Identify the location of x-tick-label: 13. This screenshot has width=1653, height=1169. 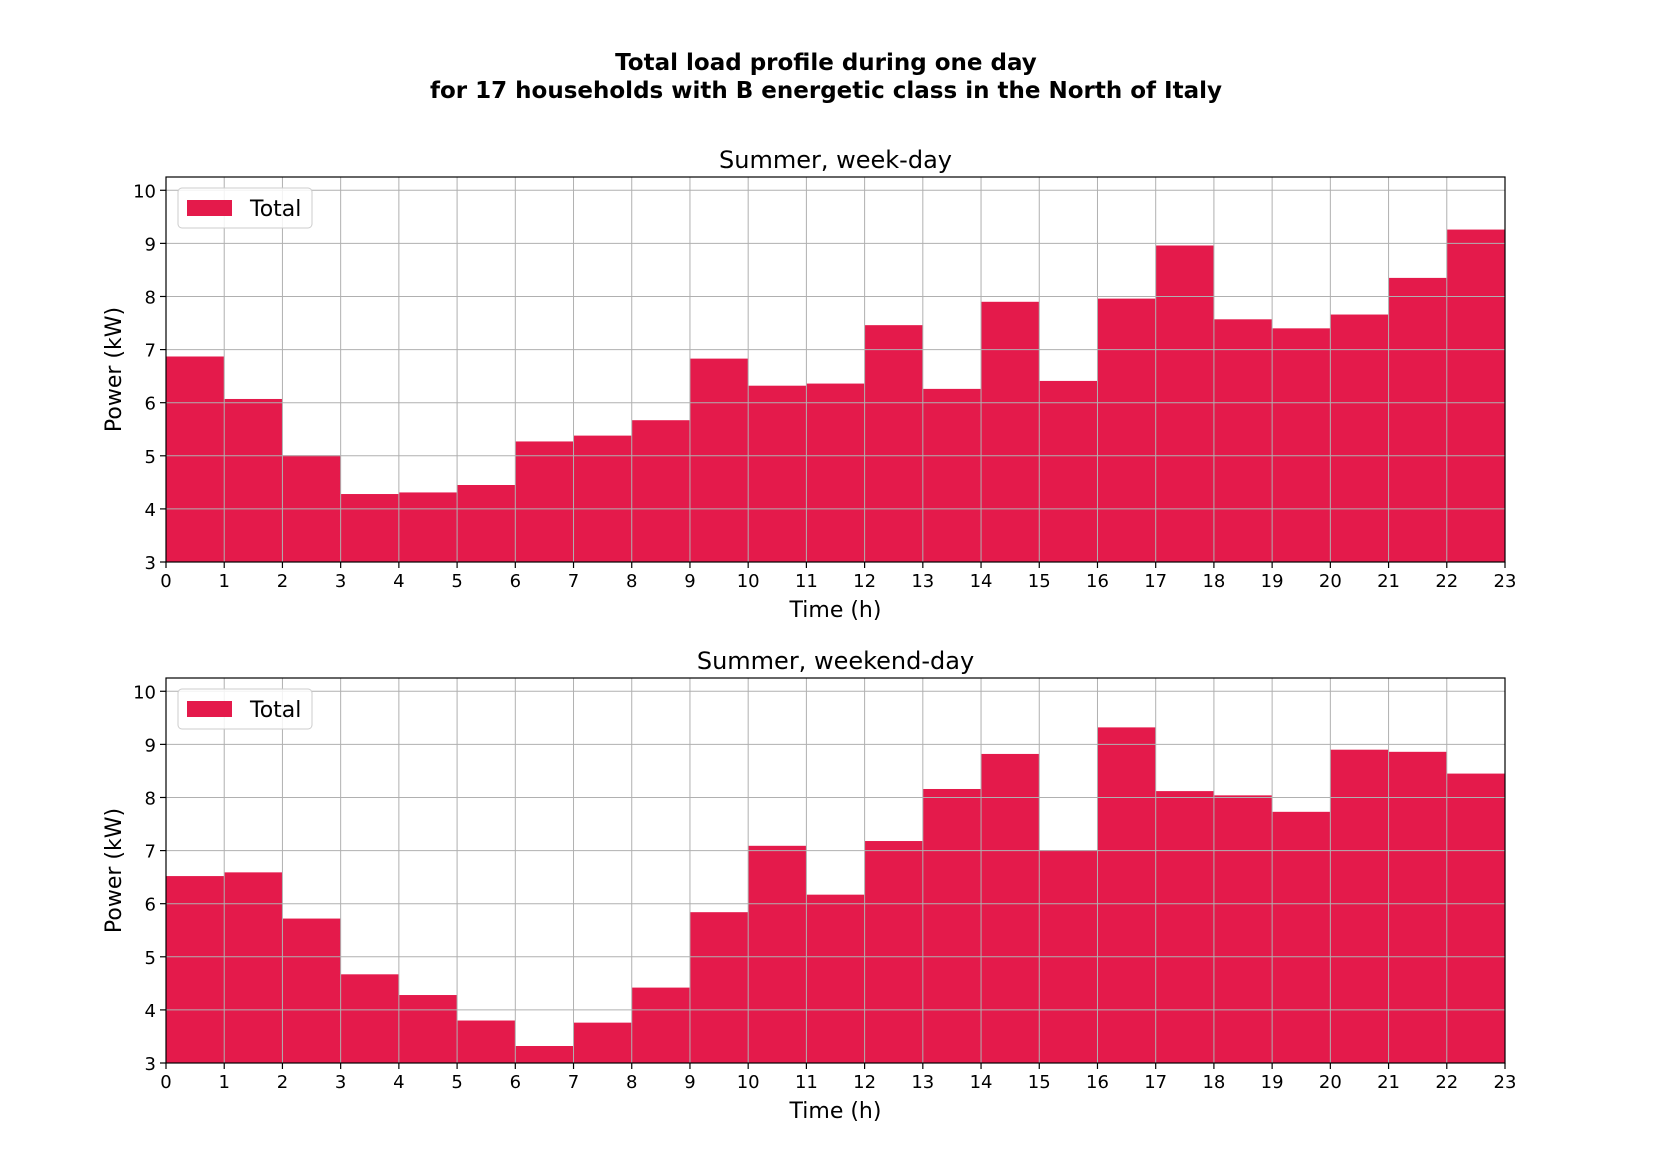
(922, 1082).